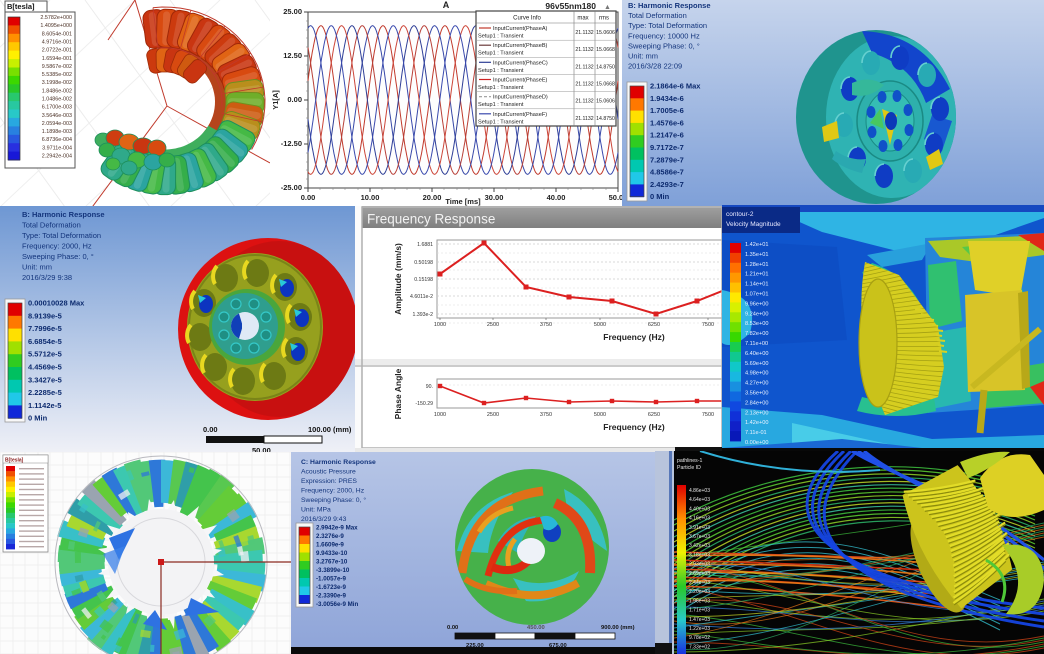 This screenshot has width=1044, height=654. Describe the element at coordinates (757, 374) in the screenshot. I see `svg-text: 4.98e+00` at that location.